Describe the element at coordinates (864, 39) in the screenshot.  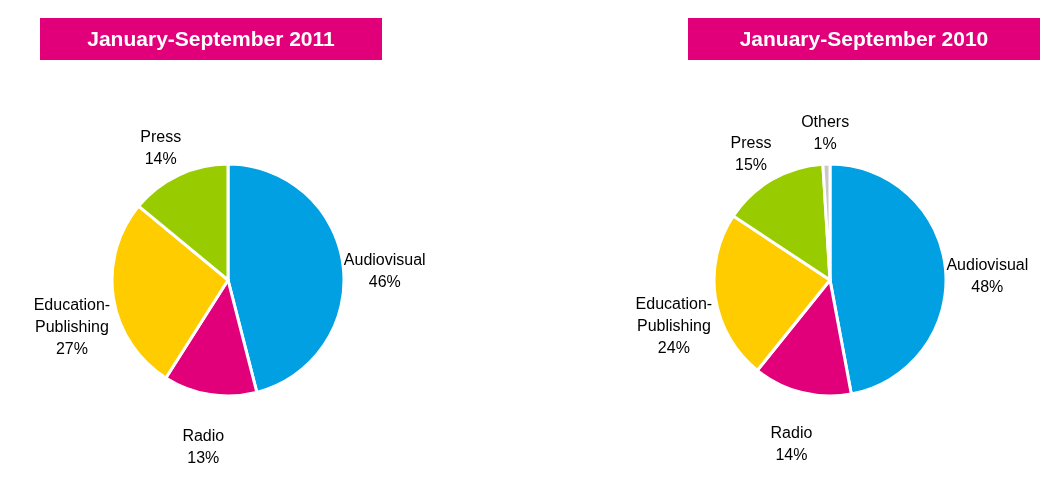
I see `chart-title: January-September 2010` at that location.